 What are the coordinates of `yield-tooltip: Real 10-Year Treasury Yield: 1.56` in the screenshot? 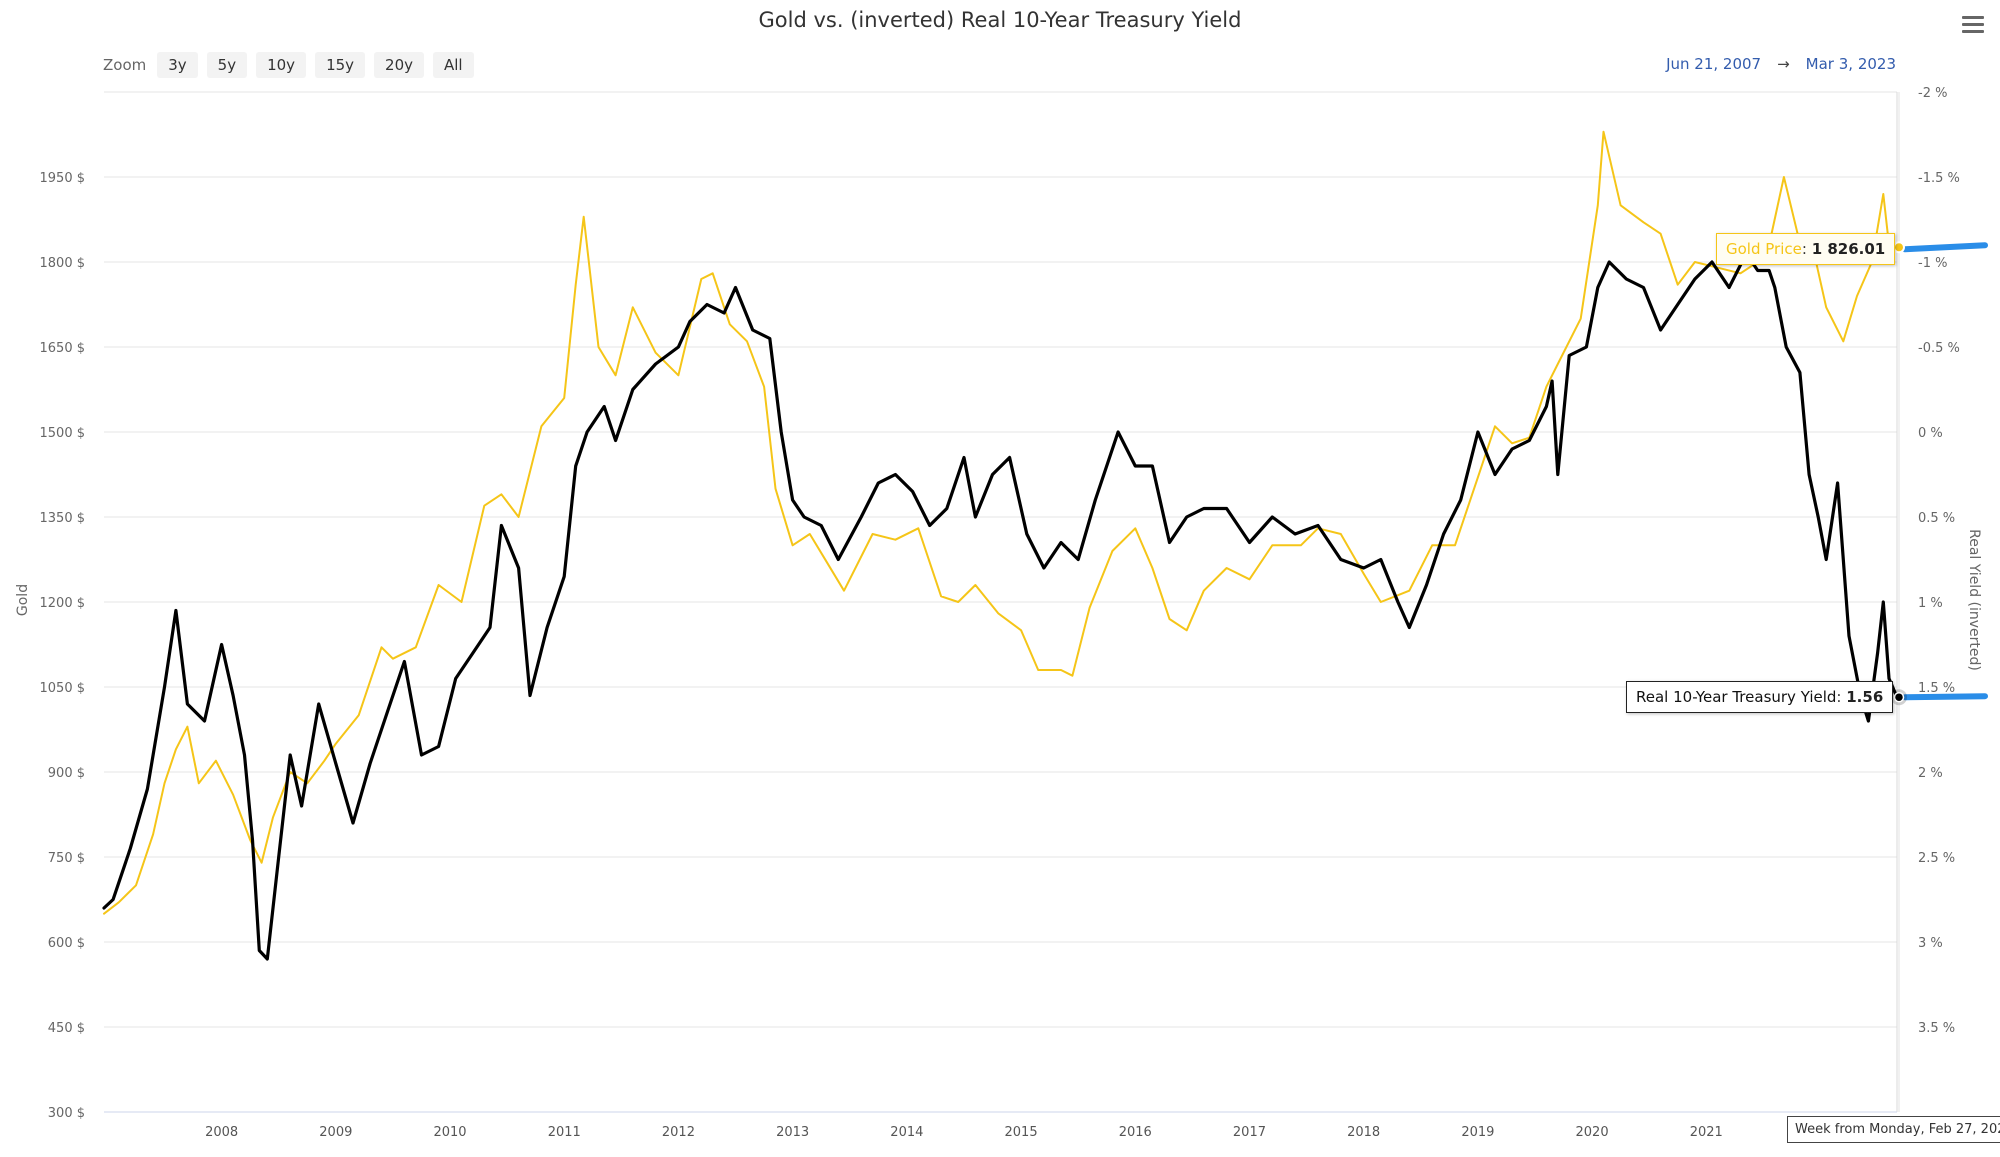 It's located at (1760, 697).